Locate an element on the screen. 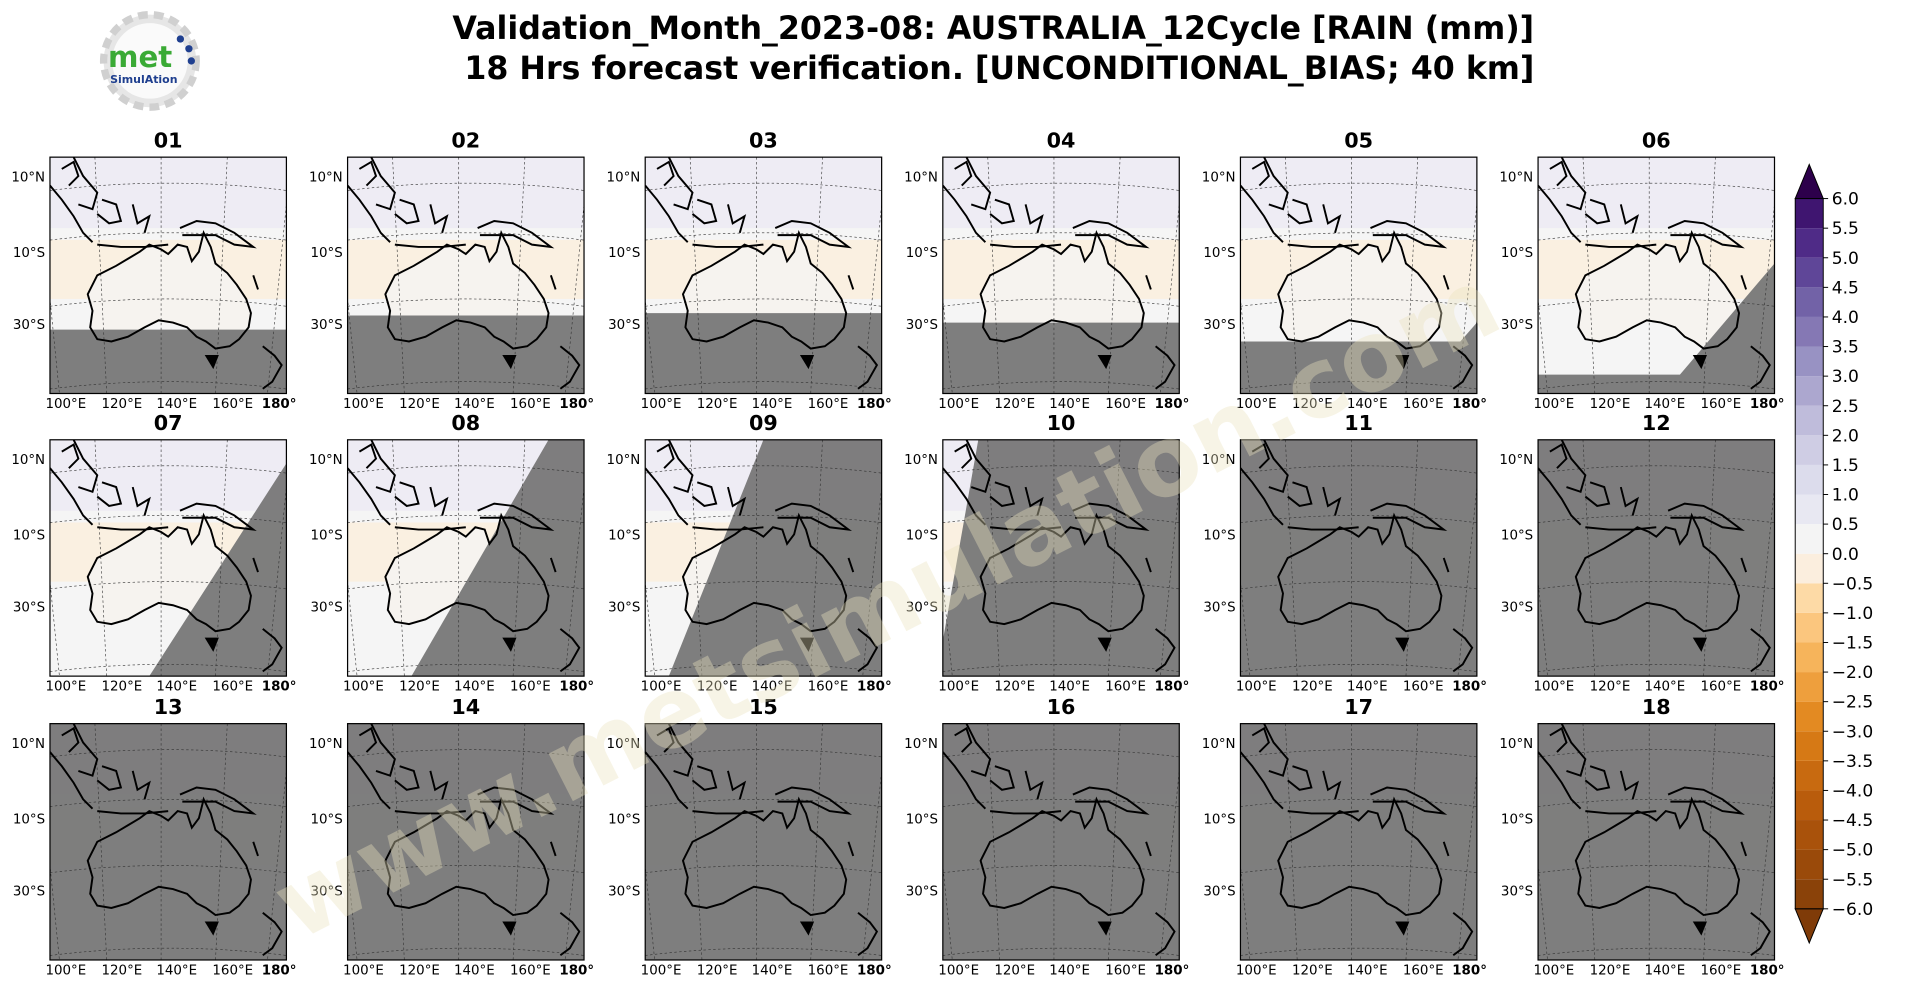  logo-dot is located at coordinates (180, 39).